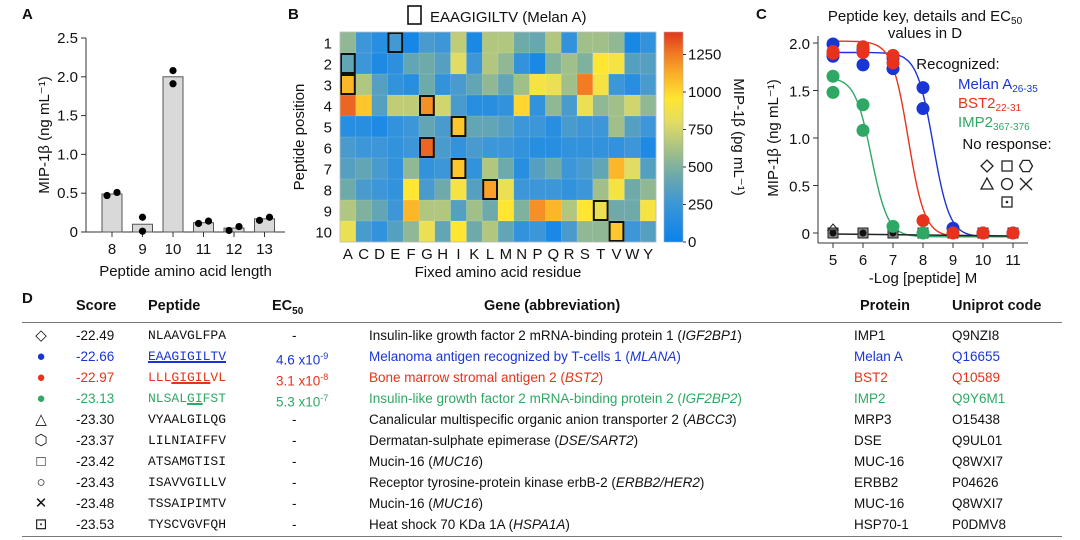 The image size is (1080, 540). Describe the element at coordinates (569, 254) in the screenshot. I see `column-label: R` at that location.